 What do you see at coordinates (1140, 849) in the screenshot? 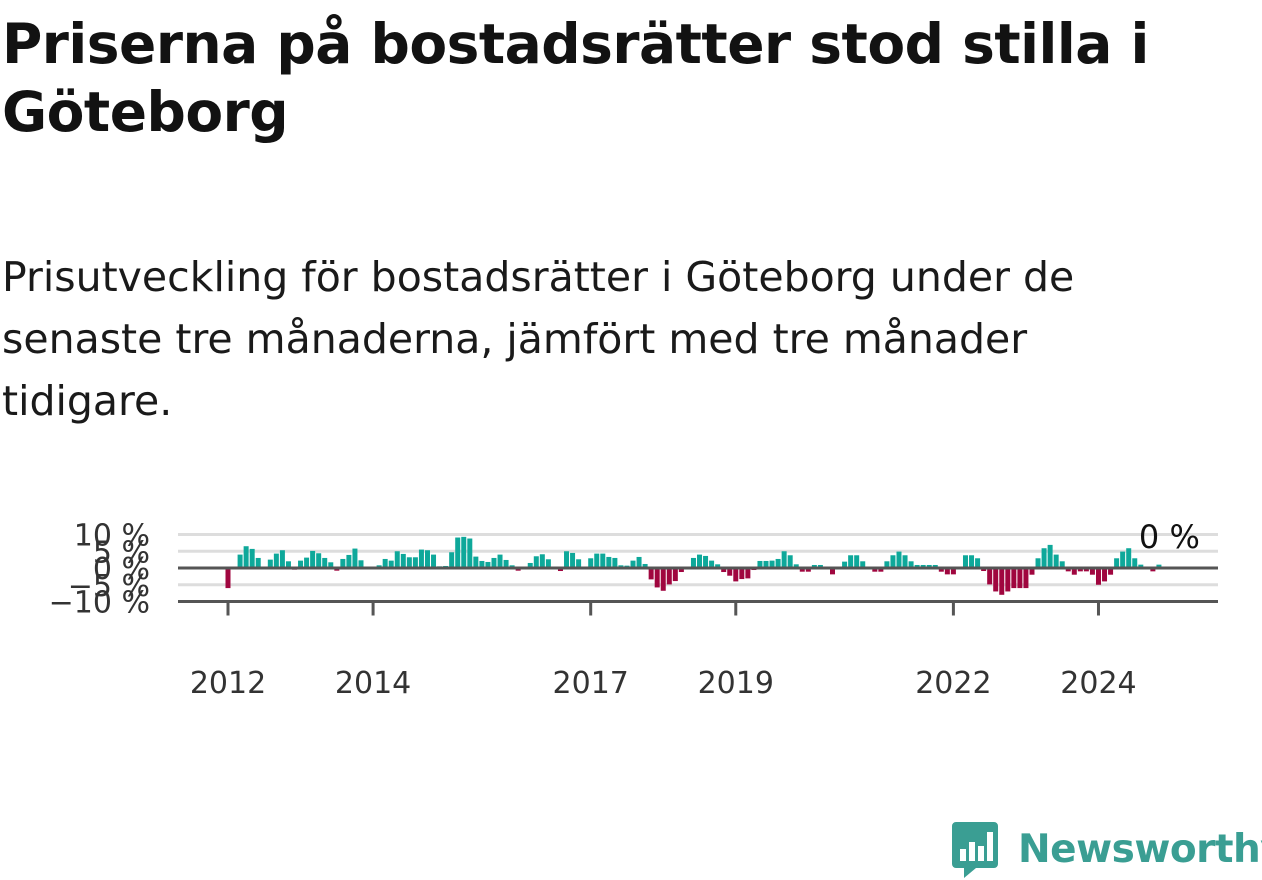
I see `brand-name: Newsworthy` at bounding box center [1140, 849].